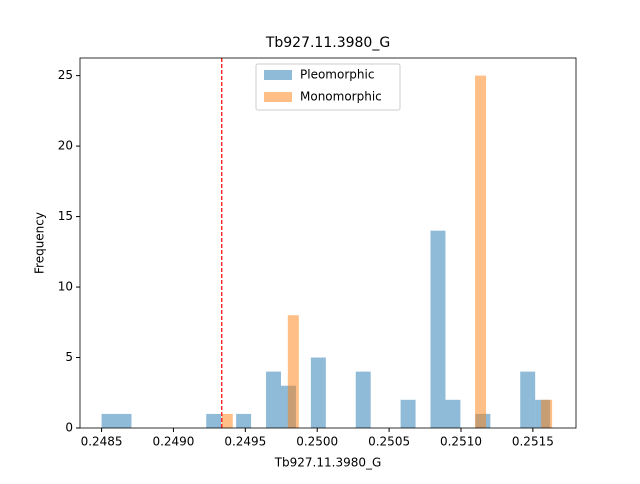  Describe the element at coordinates (102, 442) in the screenshot. I see `x-tick-label: 0.2485` at that location.